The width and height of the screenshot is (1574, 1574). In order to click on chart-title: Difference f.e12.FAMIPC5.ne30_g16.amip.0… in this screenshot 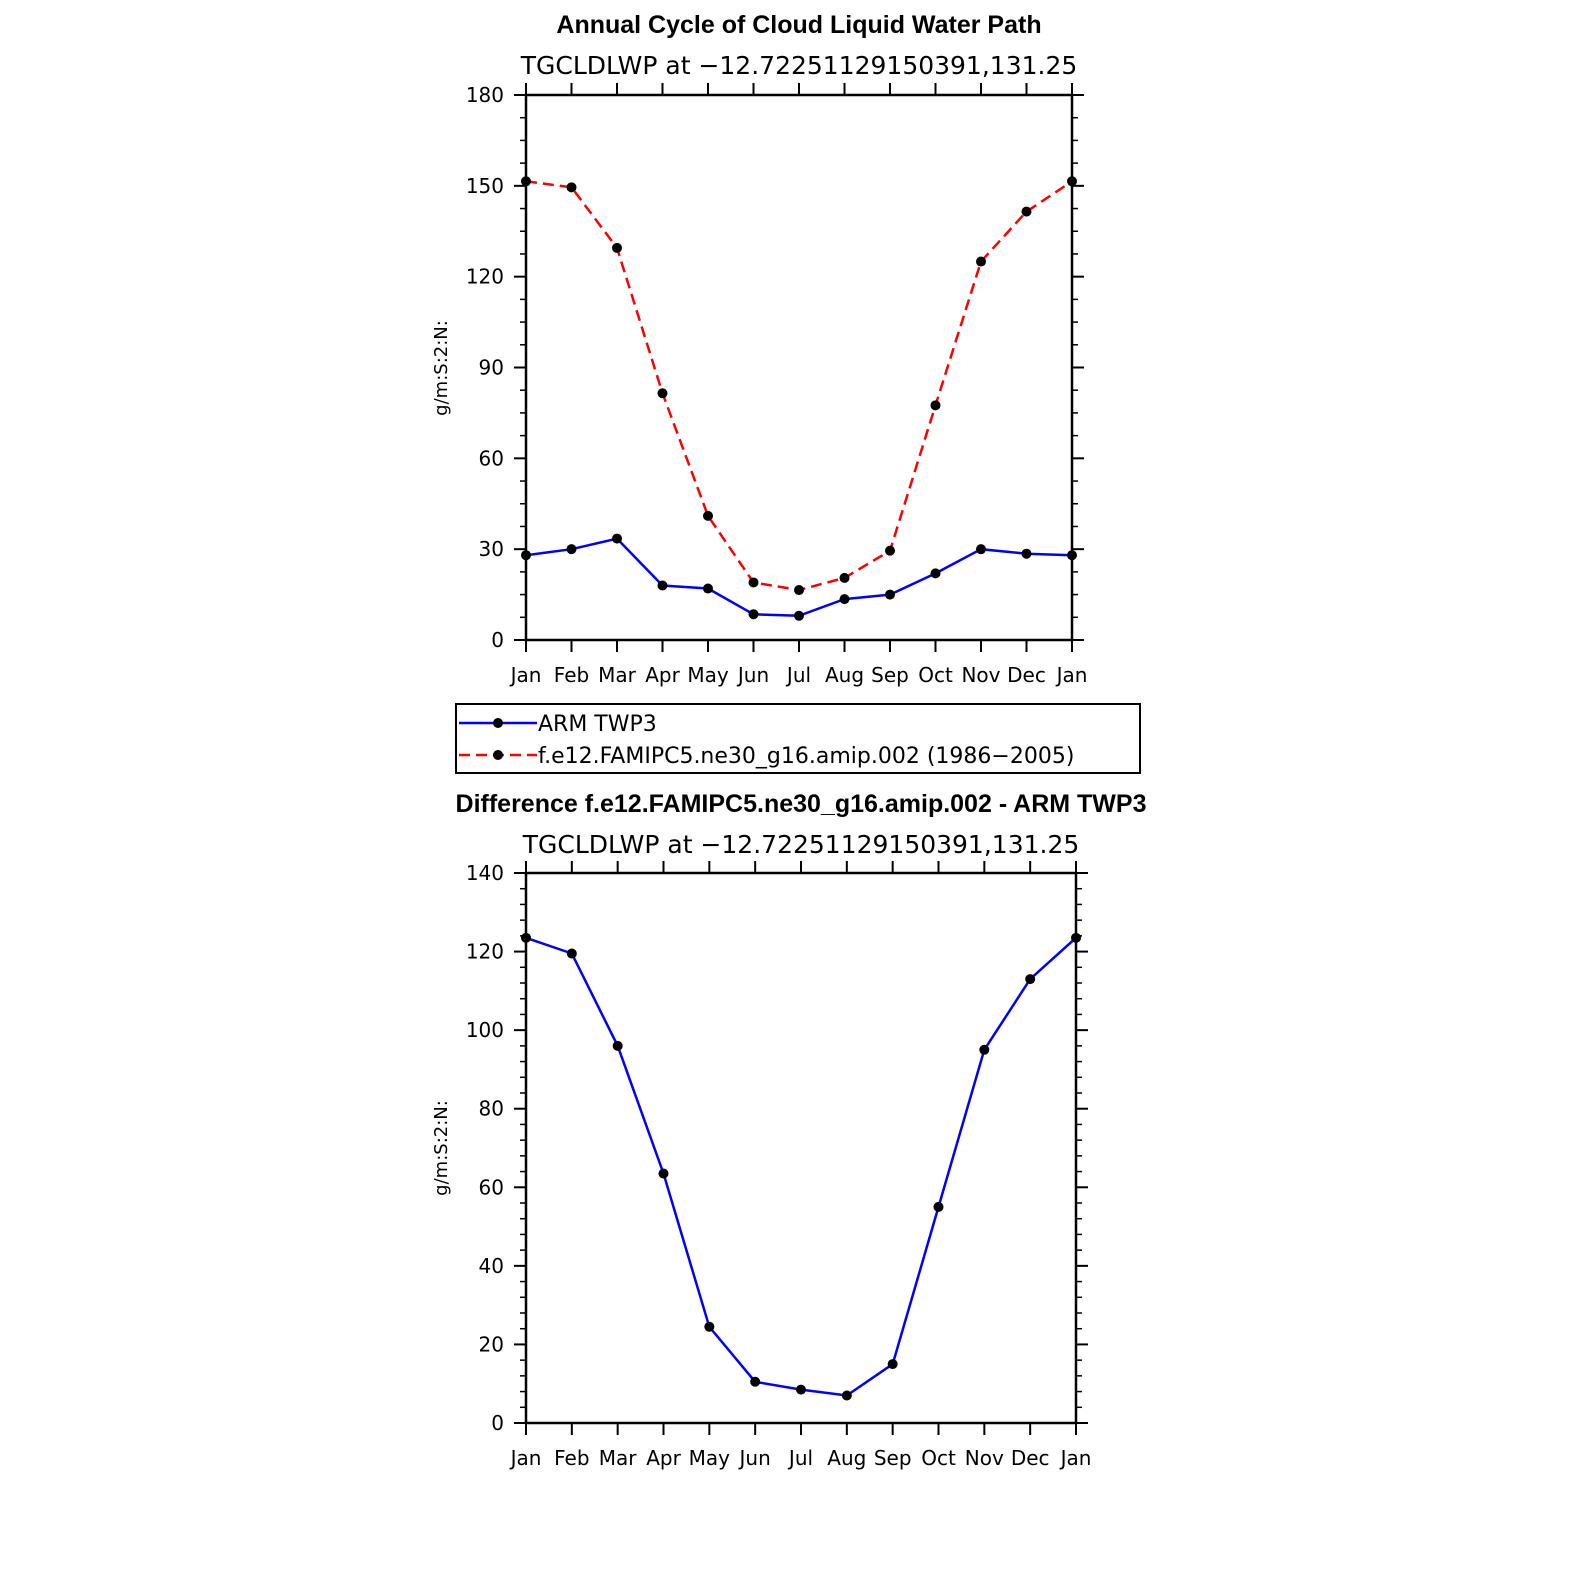, I will do `click(801, 804)`.